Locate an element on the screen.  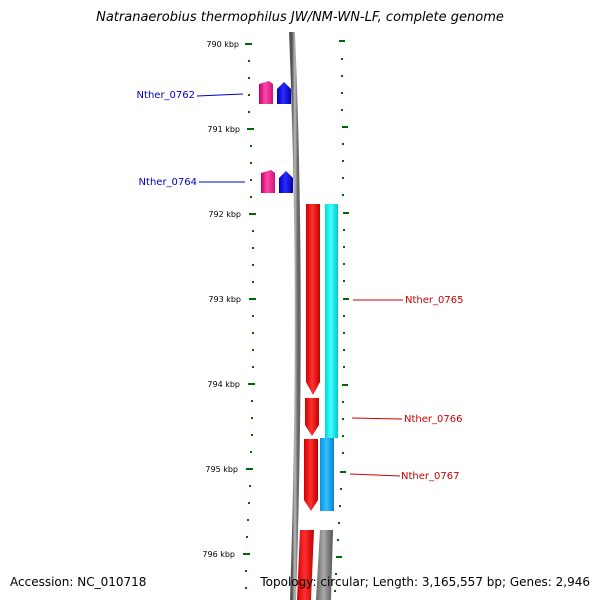
scale-label-796kbp: 796 kbp is located at coordinates (218, 554).